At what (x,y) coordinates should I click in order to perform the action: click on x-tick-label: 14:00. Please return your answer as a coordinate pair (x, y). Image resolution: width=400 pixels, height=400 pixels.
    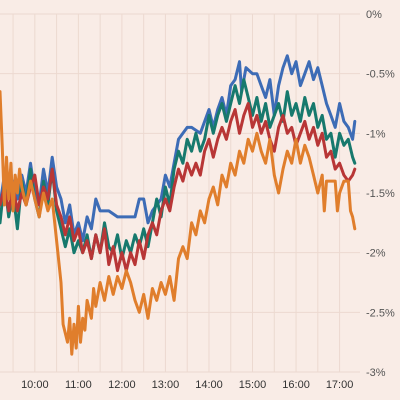
    Looking at the image, I should click on (209, 385).